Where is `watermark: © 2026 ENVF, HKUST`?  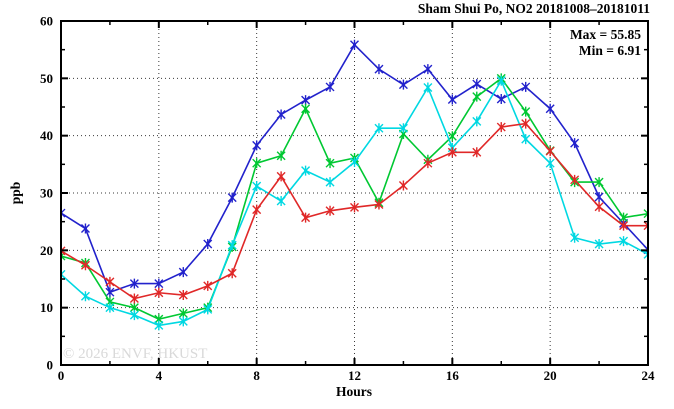
watermark: © 2026 ENVF, HKUST is located at coordinates (135, 354).